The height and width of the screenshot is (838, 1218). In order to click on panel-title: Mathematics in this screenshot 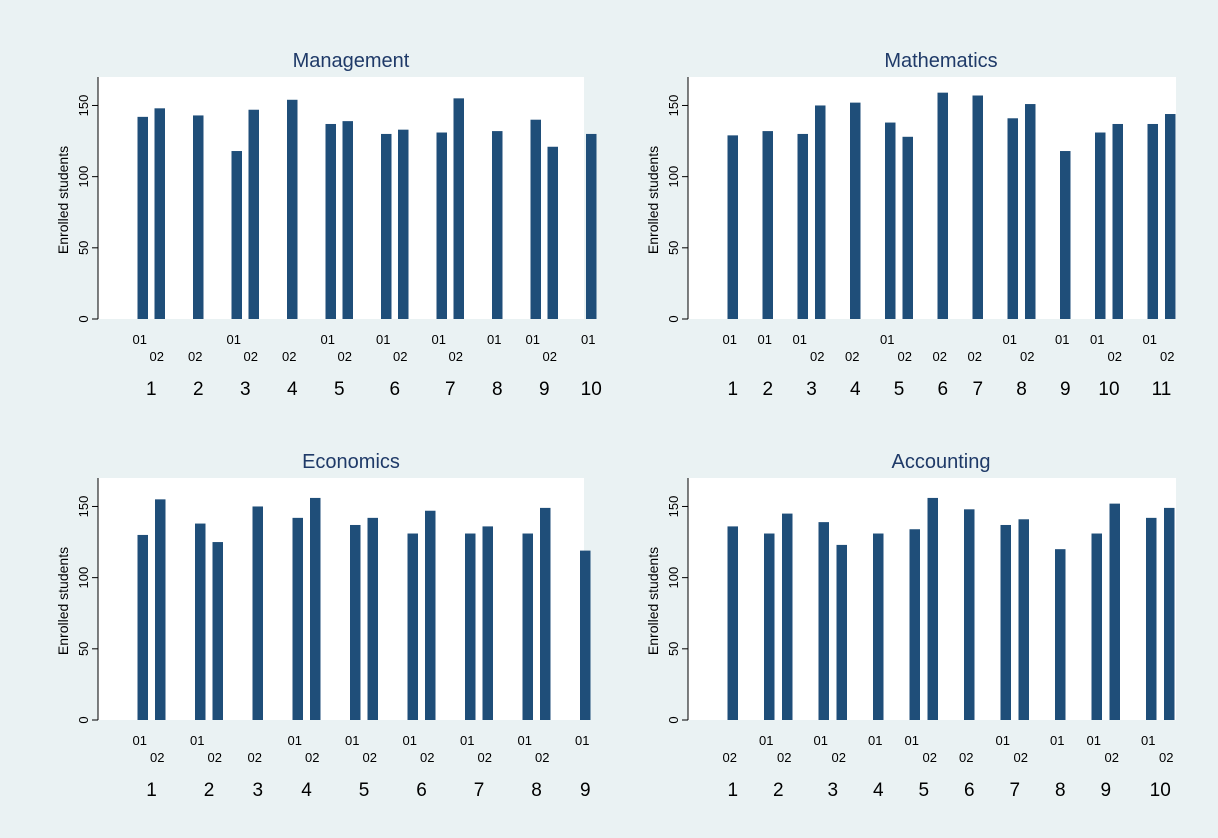, I will do `click(940, 61)`.